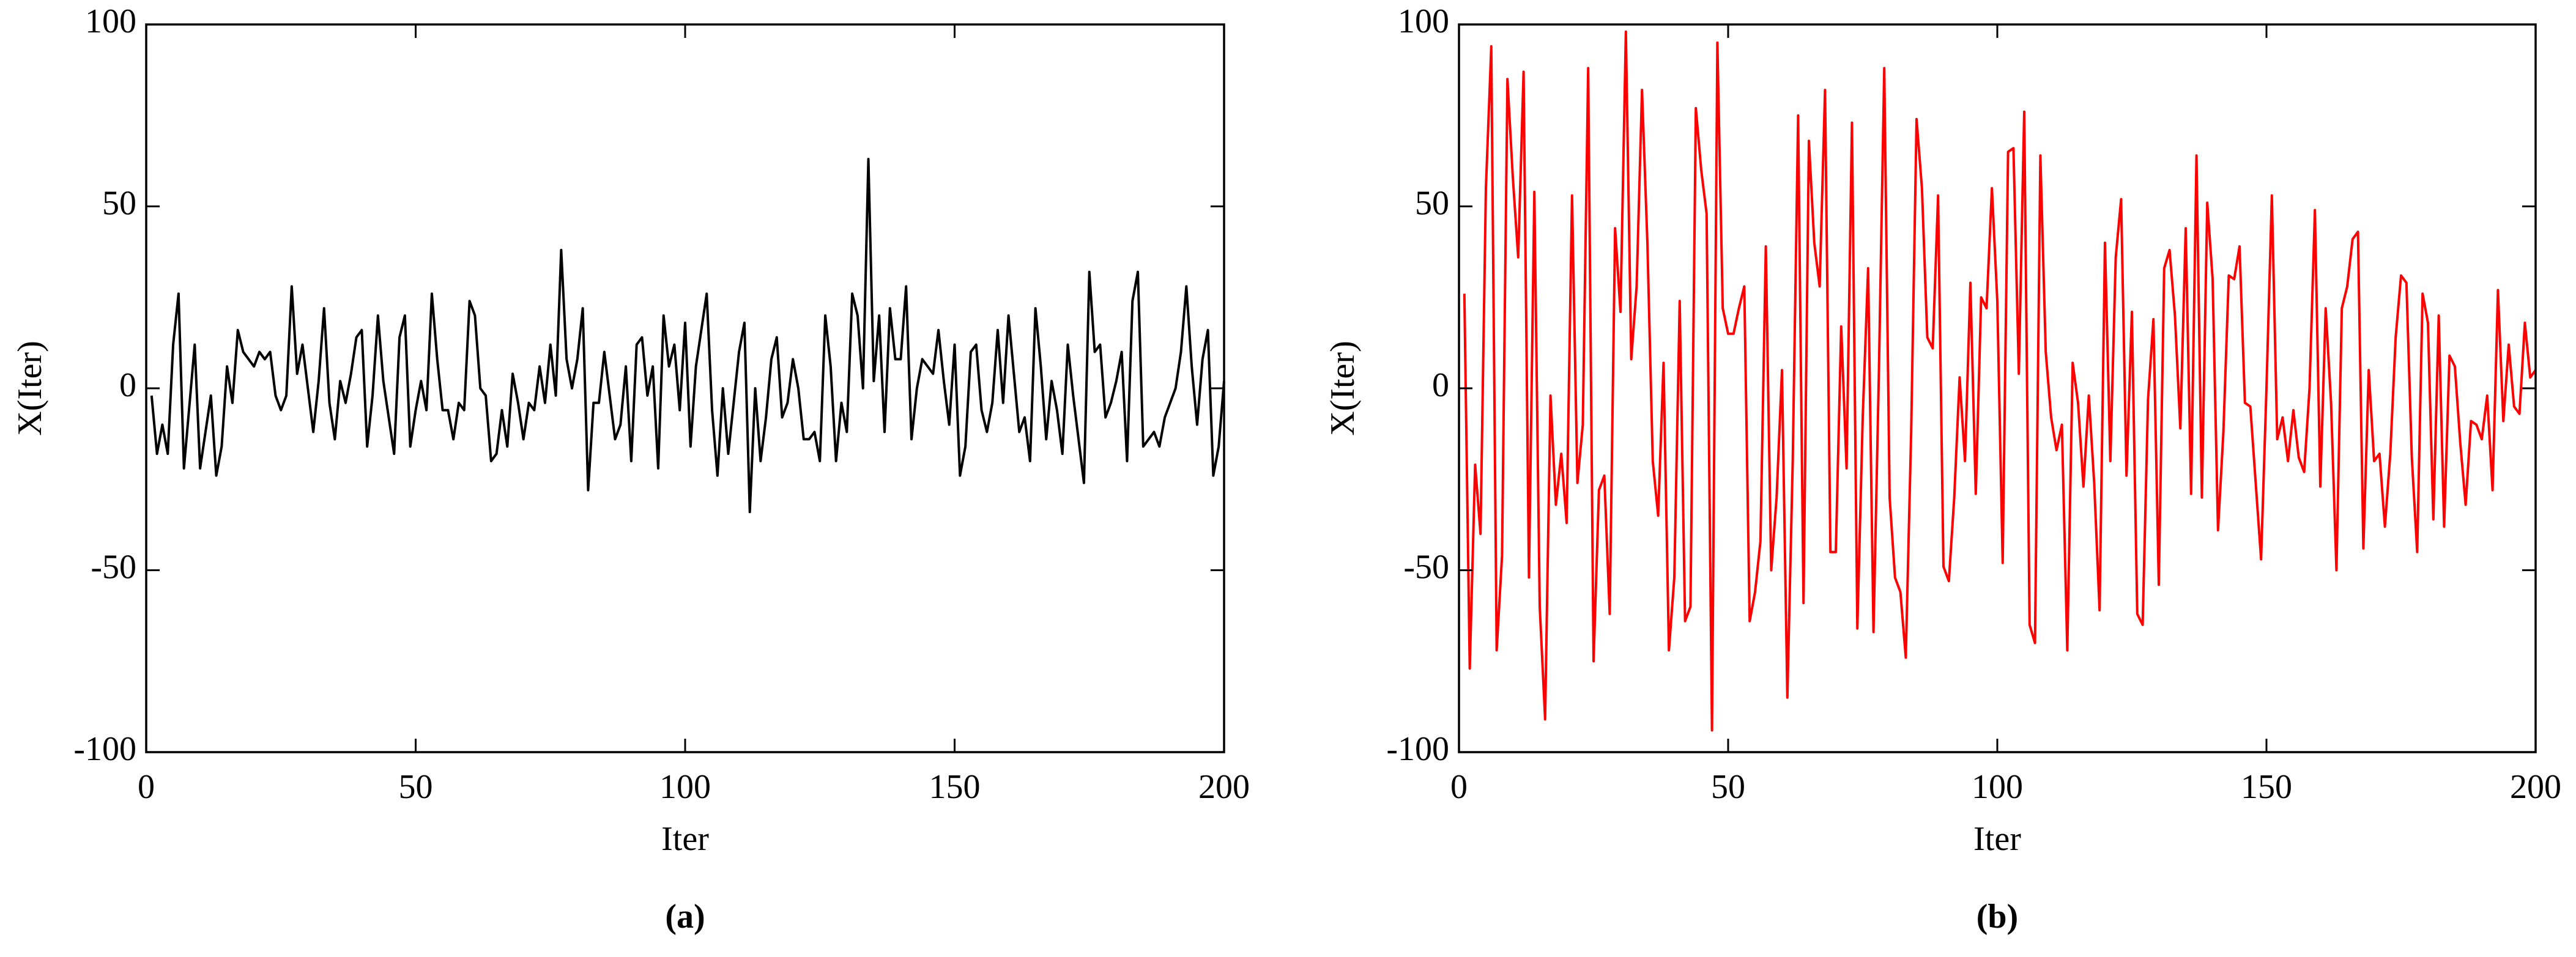  What do you see at coordinates (1997, 917) in the screenshot?
I see `panel-caption: (b)` at bounding box center [1997, 917].